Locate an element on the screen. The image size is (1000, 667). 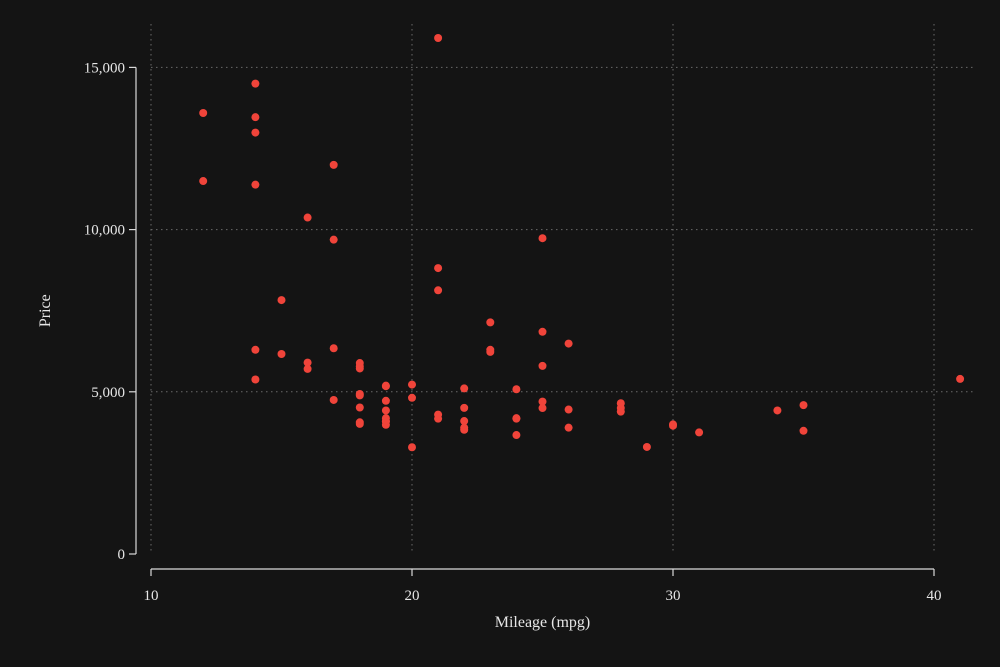
y-tick-label: 0 is located at coordinates (122, 555).